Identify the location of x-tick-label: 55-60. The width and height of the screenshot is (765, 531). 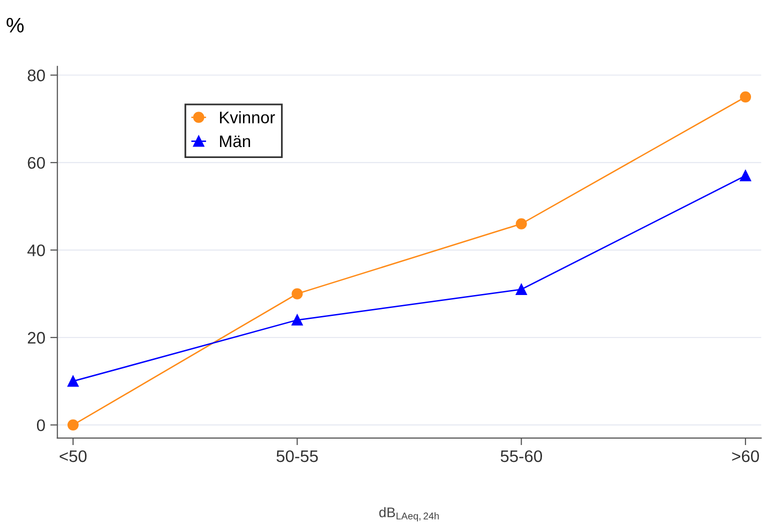
(521, 456).